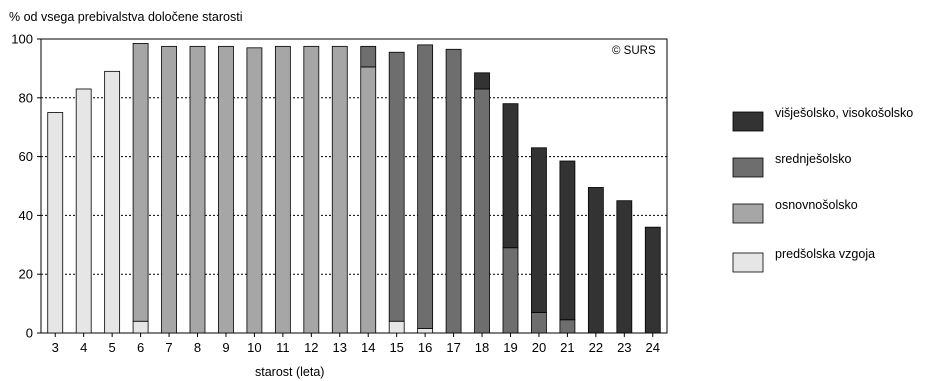 The image size is (936, 381). Describe the element at coordinates (567, 347) in the screenshot. I see `x-tick-label: 21` at that location.